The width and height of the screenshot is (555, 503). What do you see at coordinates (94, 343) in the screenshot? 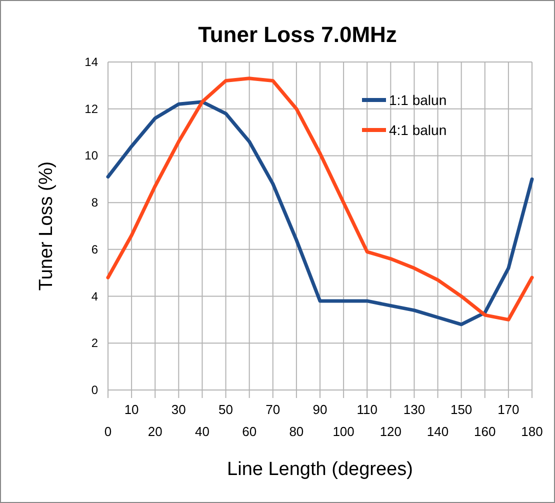
I see `y-tick-label: 2` at bounding box center [94, 343].